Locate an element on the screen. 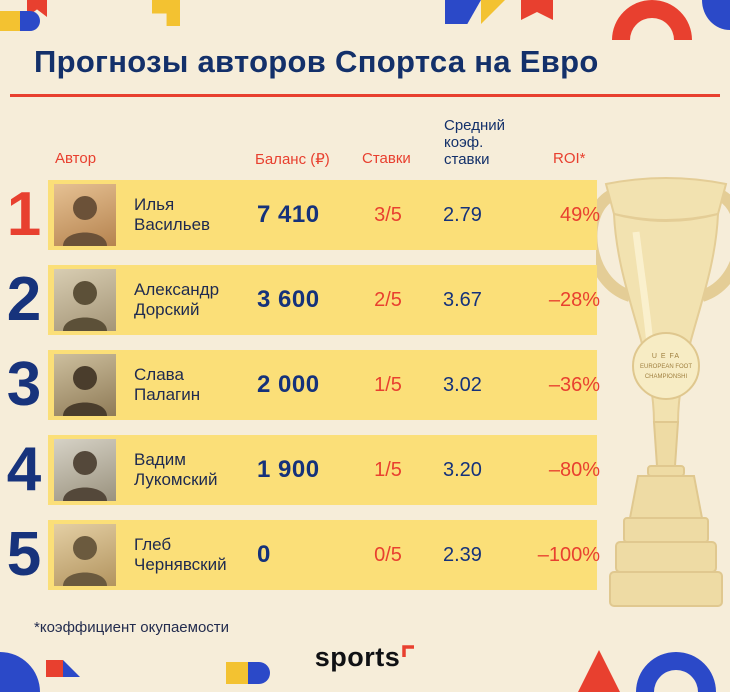  table-row: 1 Илья Васильев 7 410 3/5 2.79 49% is located at coordinates (303, 215).